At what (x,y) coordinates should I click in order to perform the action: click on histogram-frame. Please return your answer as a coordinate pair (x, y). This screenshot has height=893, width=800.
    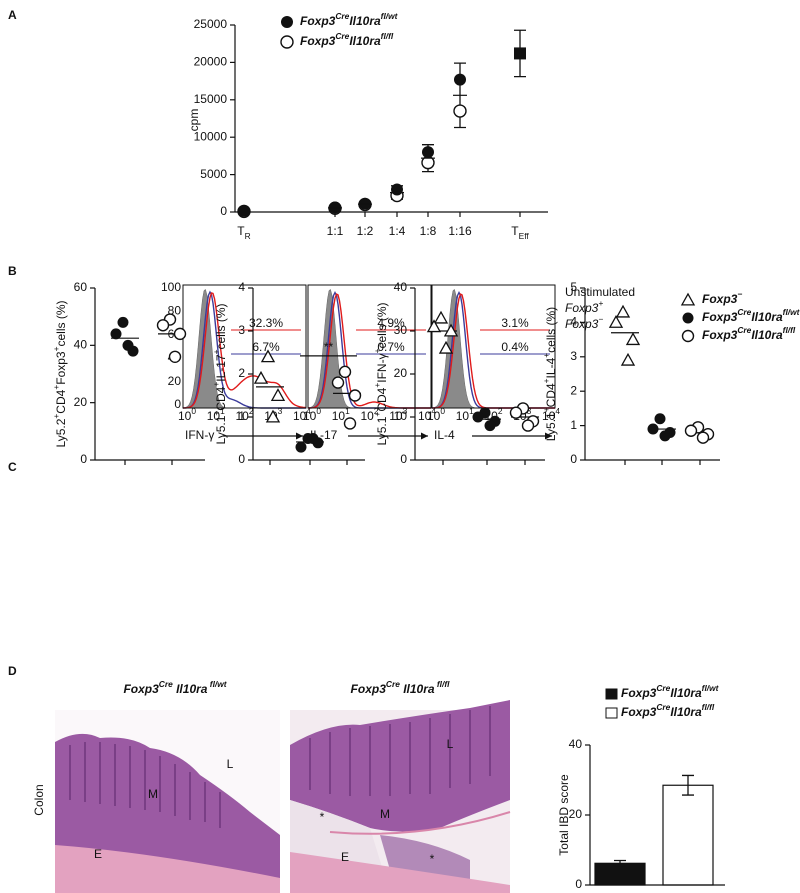
    Looking at the image, I should click on (369, 346).